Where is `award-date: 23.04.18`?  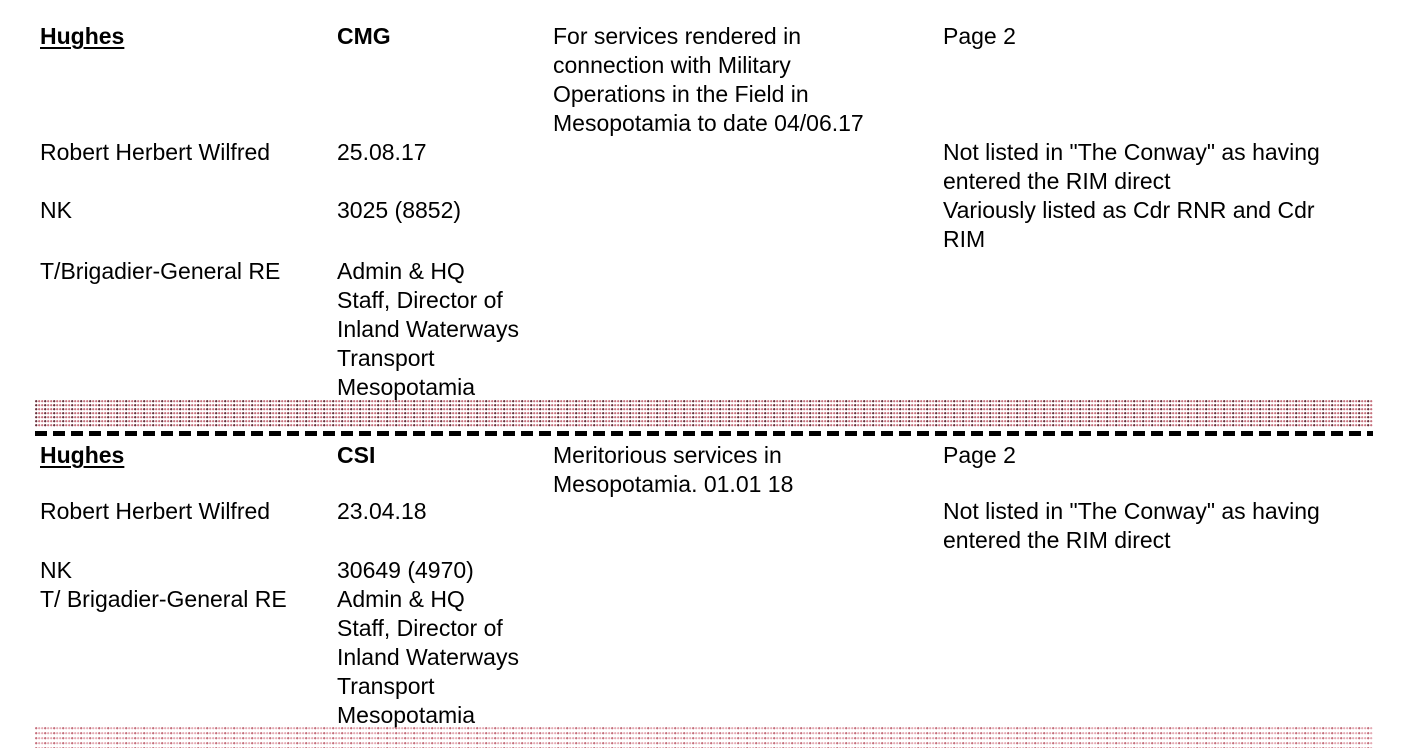
award-date: 23.04.18 is located at coordinates (382, 511).